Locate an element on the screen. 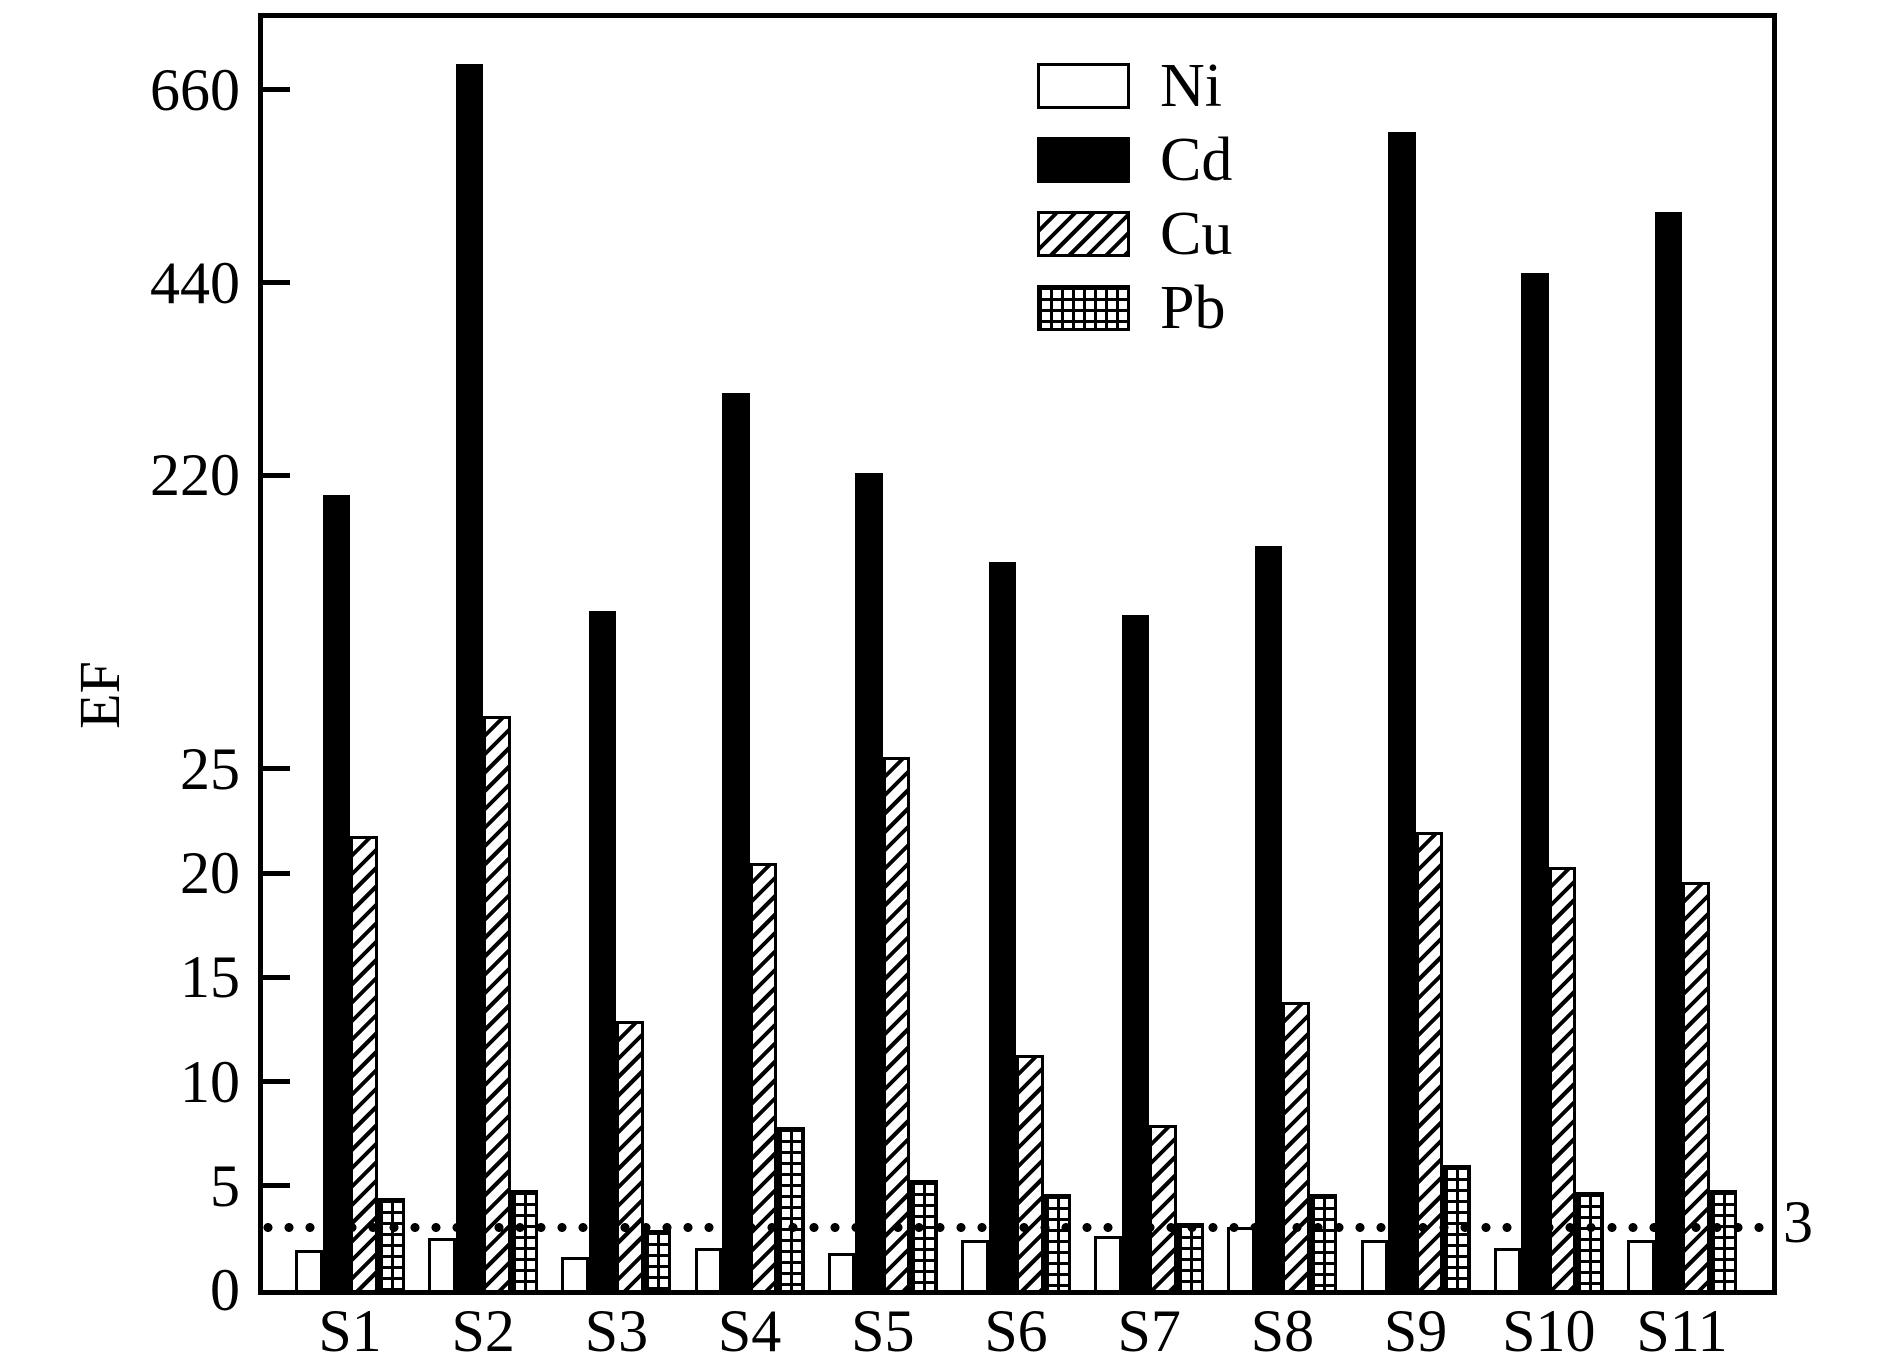 This screenshot has width=1890, height=1370. bar-cu-s5 is located at coordinates (896, 1023).